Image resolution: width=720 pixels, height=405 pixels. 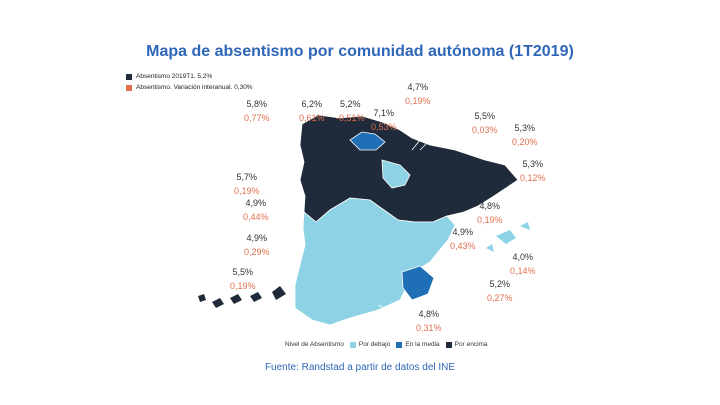 What do you see at coordinates (129, 76) in the screenshot?
I see `legend-swatch-absentismo` at bounding box center [129, 76].